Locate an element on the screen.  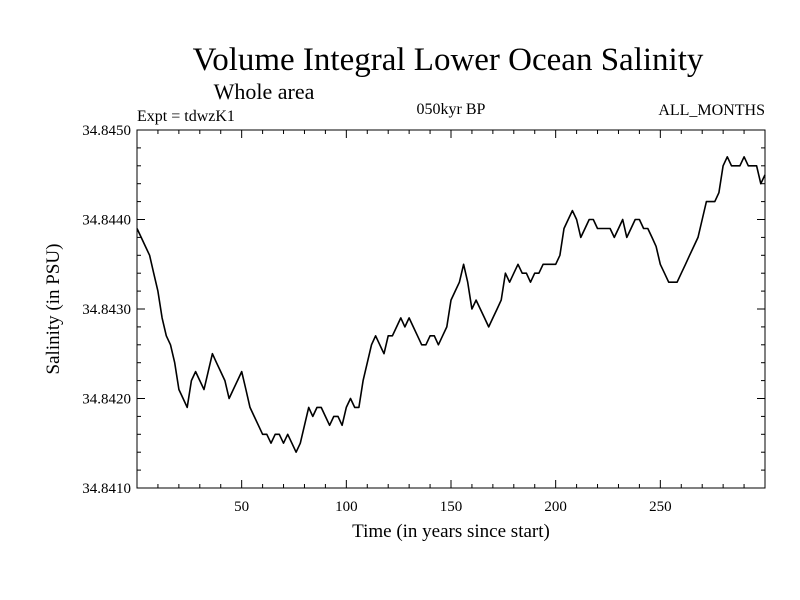
months-label: ALL_MONTHS is located at coordinates (711, 110).